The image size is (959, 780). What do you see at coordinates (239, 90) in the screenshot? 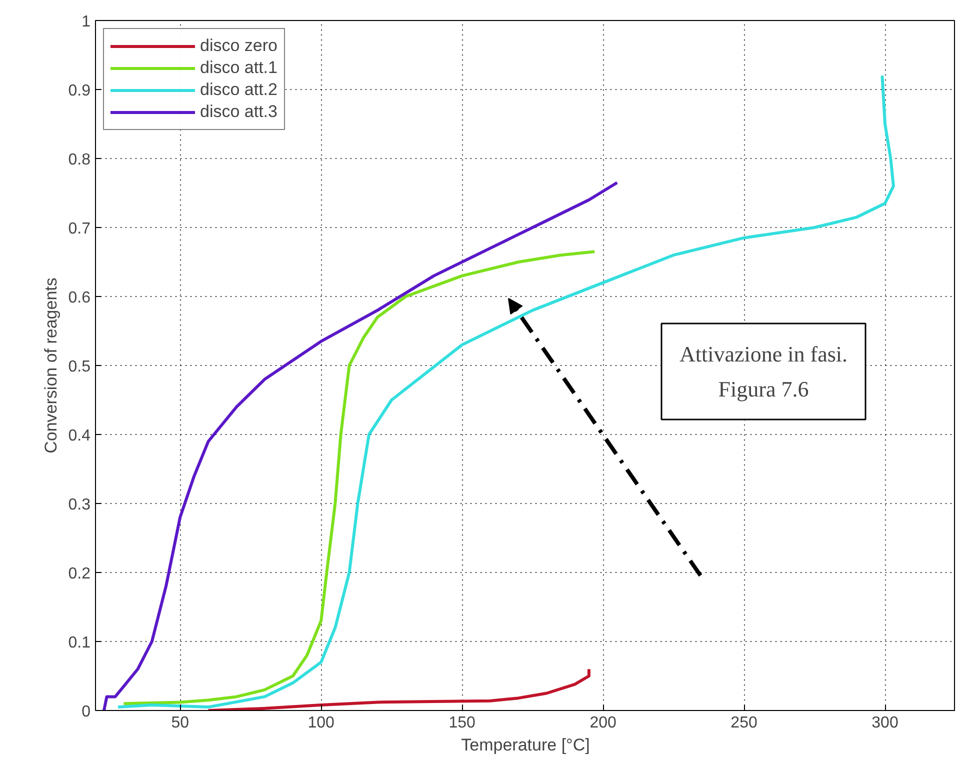
I see `legend-label: disco att.2` at bounding box center [239, 90].